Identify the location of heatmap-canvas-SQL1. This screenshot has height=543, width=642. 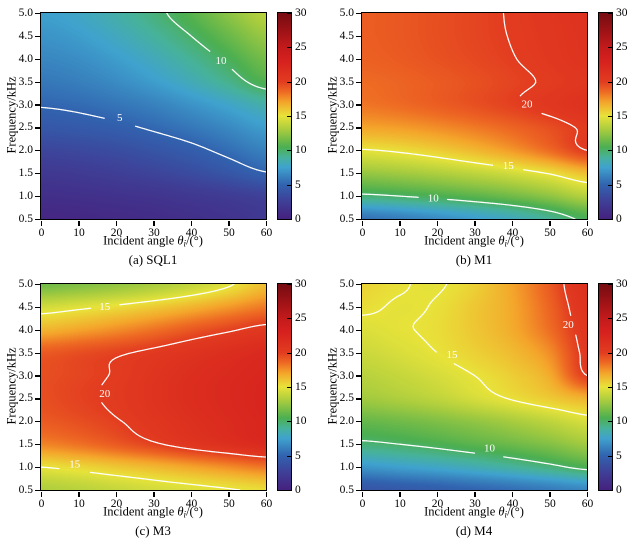
(153, 116).